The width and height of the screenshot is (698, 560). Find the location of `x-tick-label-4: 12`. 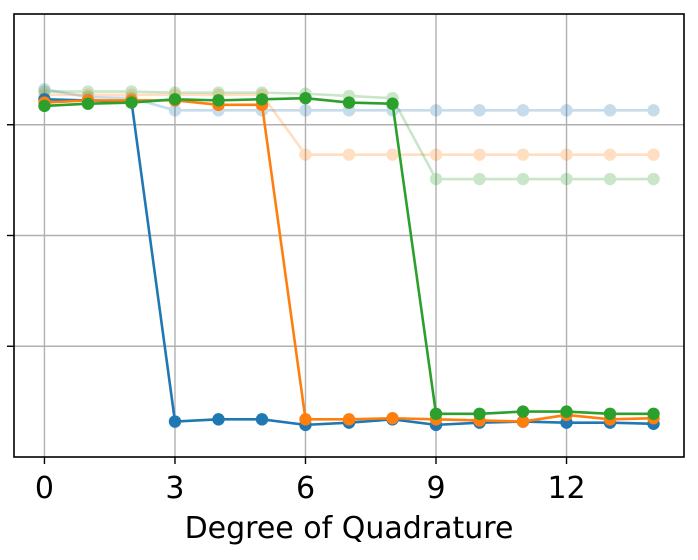

x-tick-label-4: 12 is located at coordinates (566, 488).